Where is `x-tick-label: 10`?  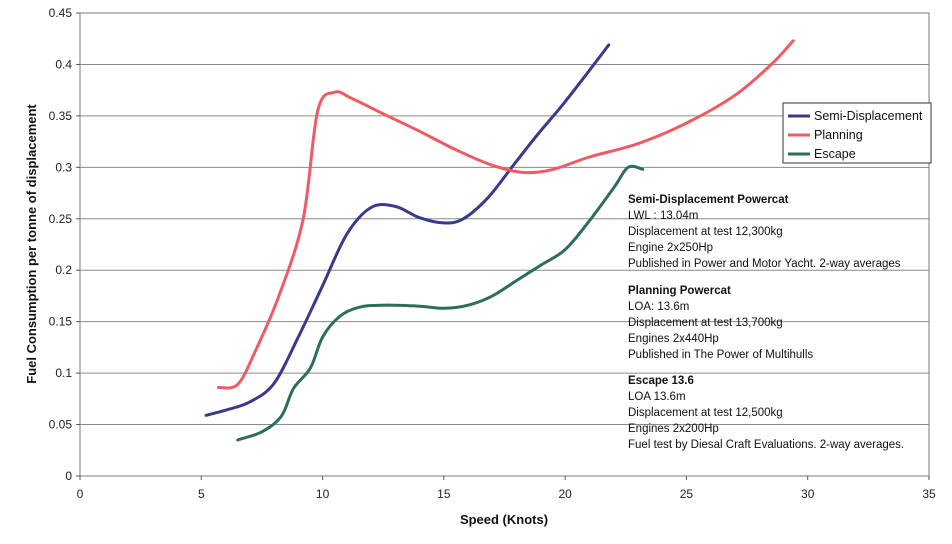 x-tick-label: 10 is located at coordinates (323, 494).